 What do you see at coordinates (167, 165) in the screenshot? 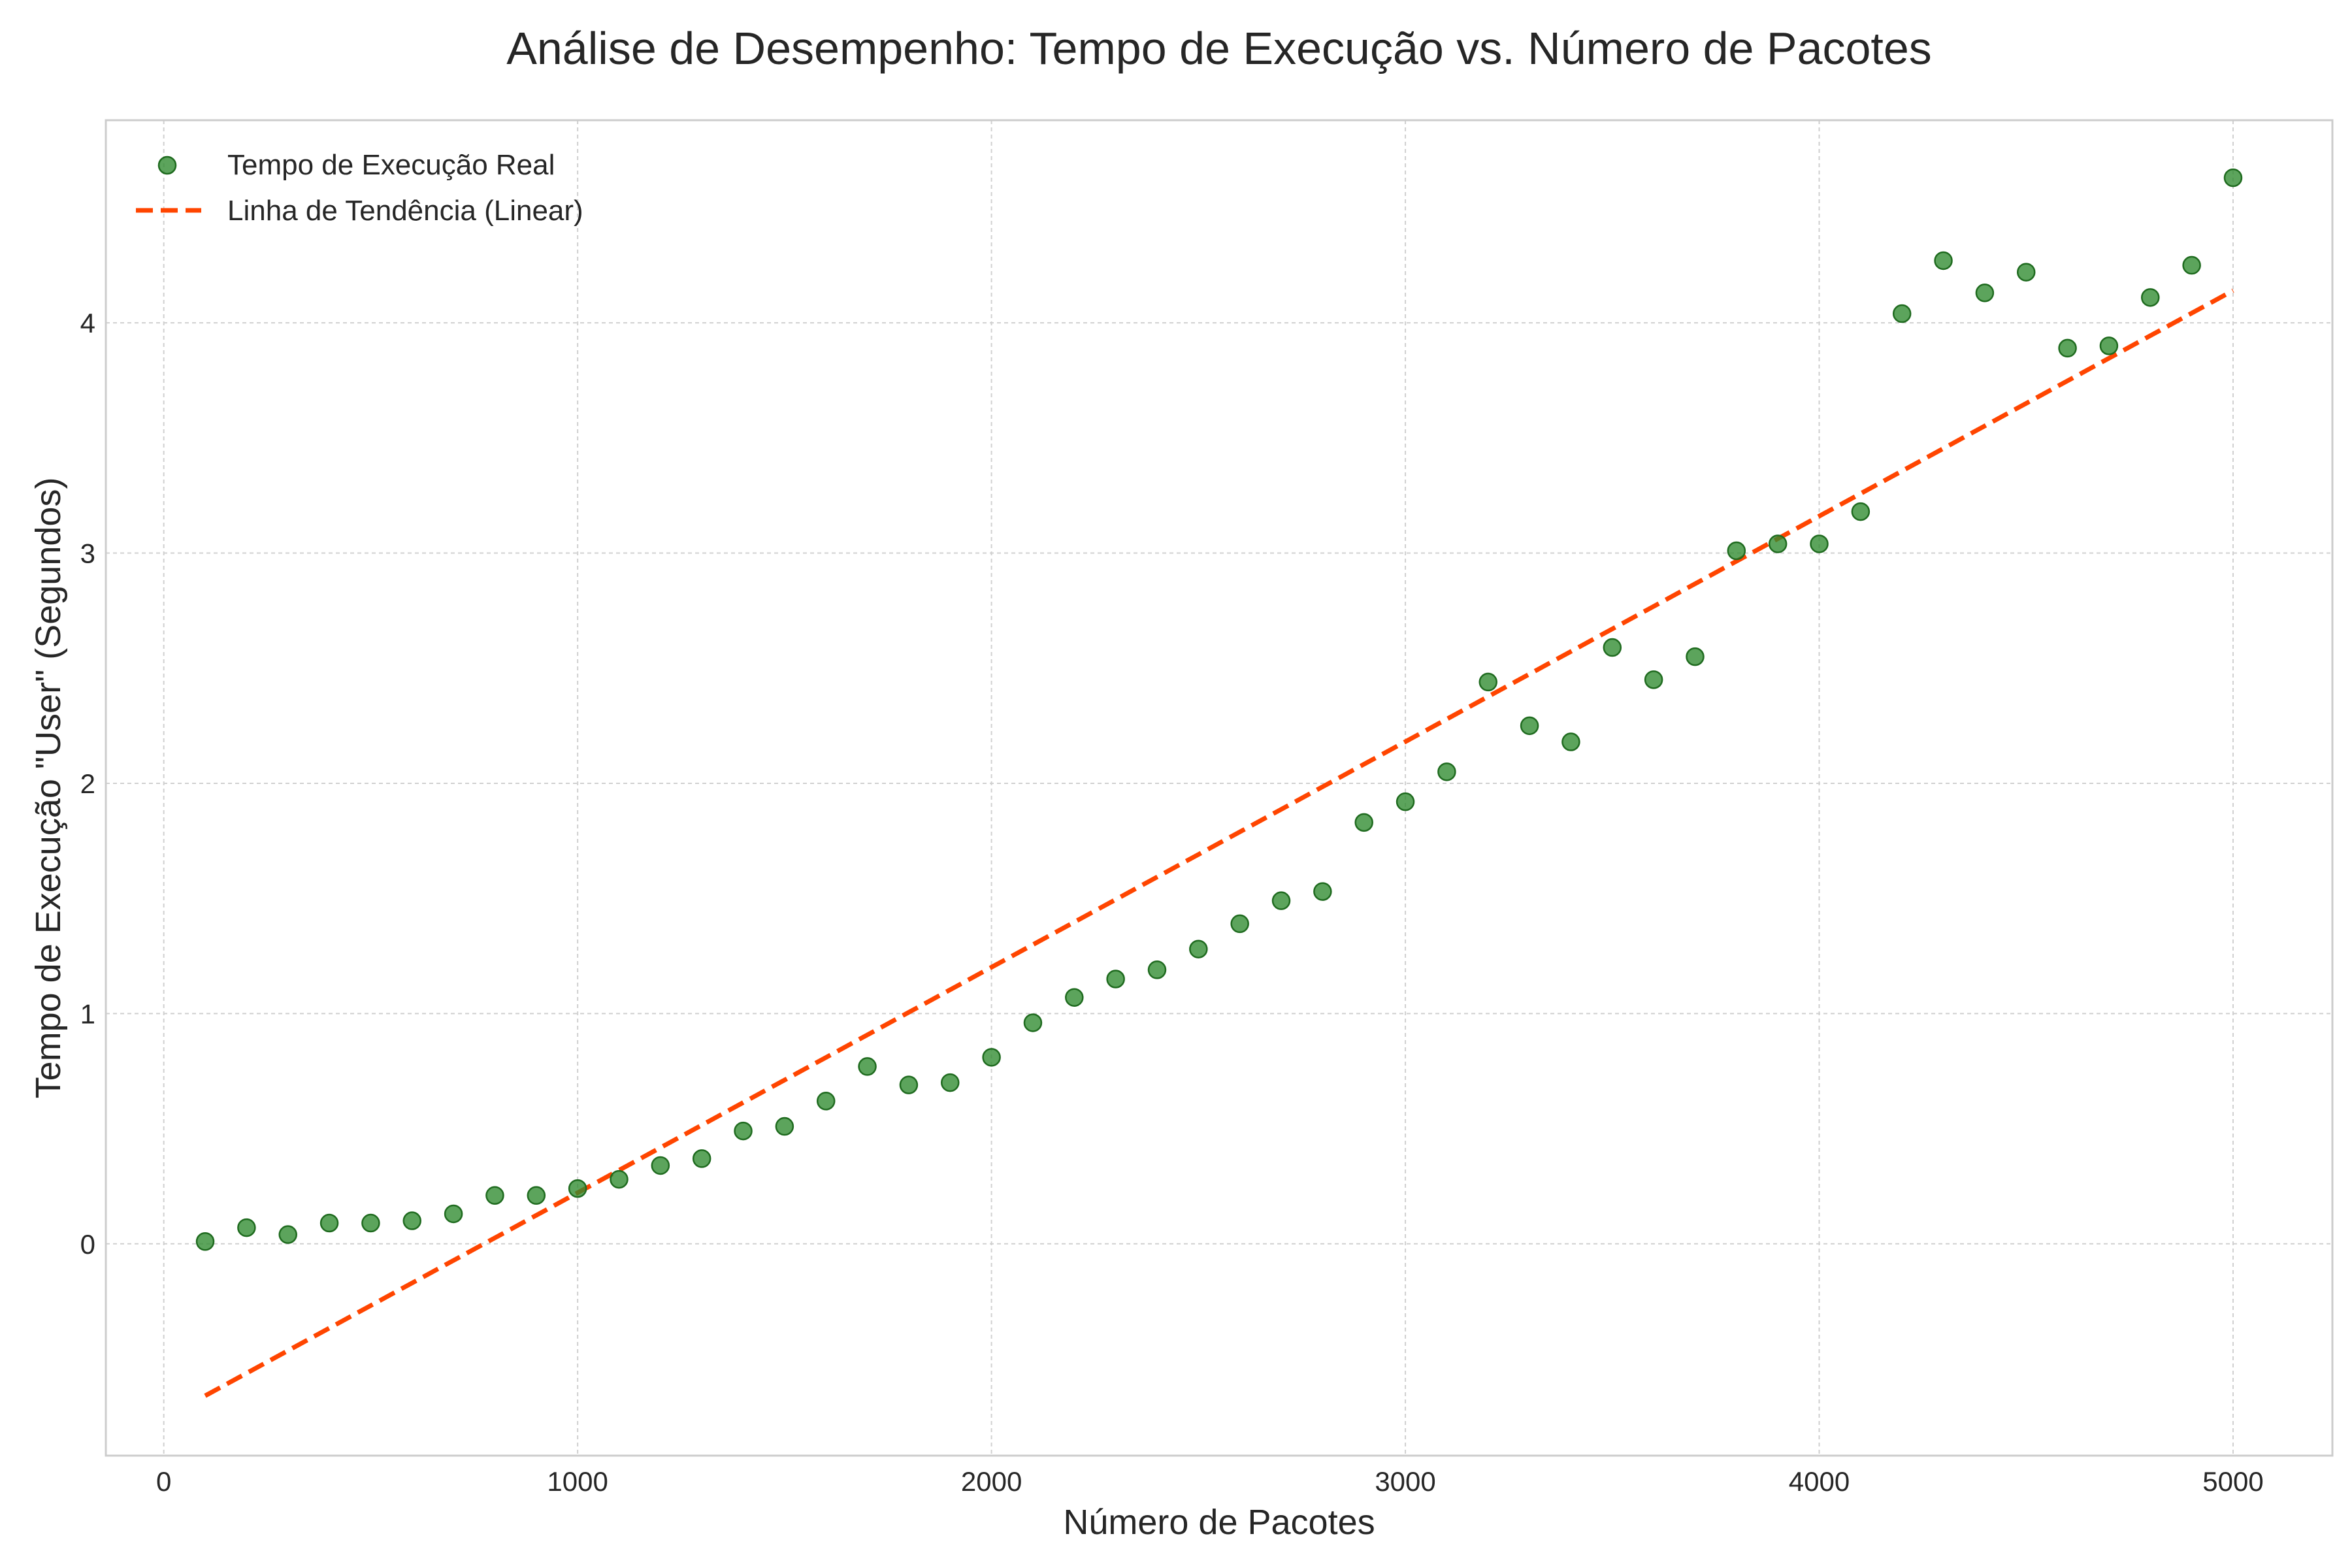
I see `legend-marker-scatter` at bounding box center [167, 165].